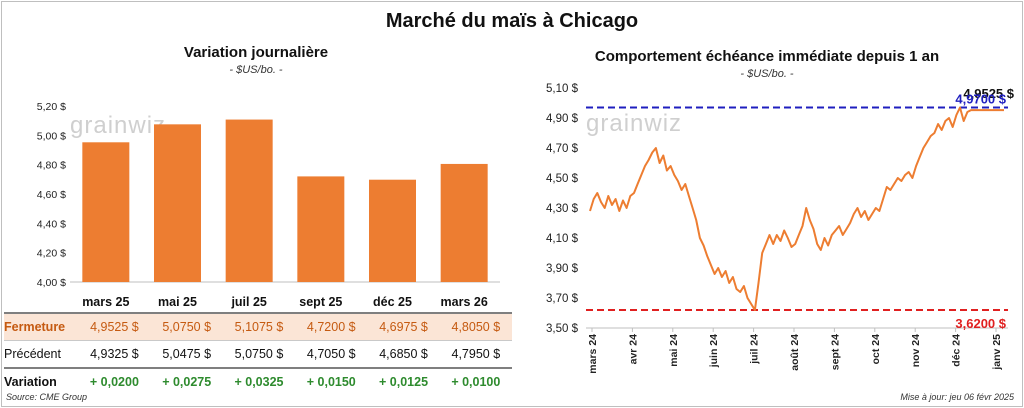  I want to click on line-x-tick-label: déc 24, so click(957, 350).